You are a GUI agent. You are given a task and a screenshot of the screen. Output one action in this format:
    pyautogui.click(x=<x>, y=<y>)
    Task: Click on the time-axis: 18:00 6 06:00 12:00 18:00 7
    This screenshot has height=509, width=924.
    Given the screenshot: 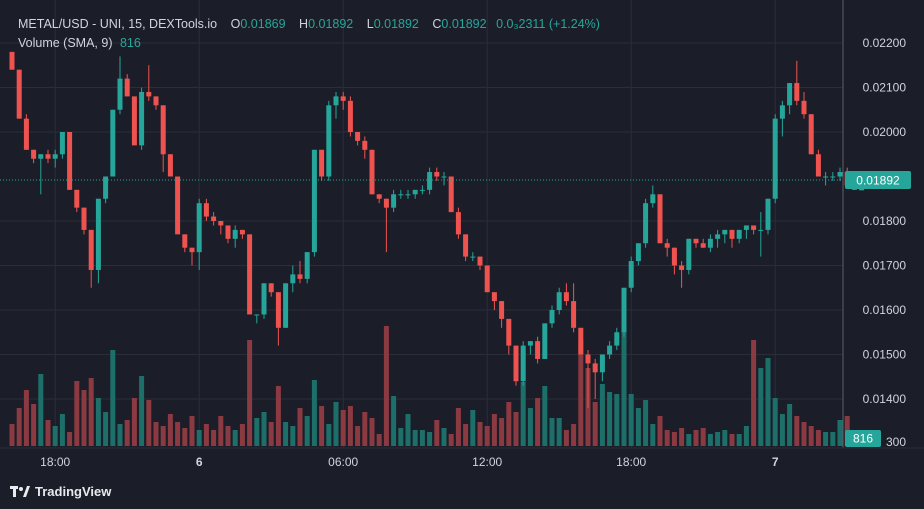 What is the action you would take?
    pyautogui.click(x=409, y=462)
    